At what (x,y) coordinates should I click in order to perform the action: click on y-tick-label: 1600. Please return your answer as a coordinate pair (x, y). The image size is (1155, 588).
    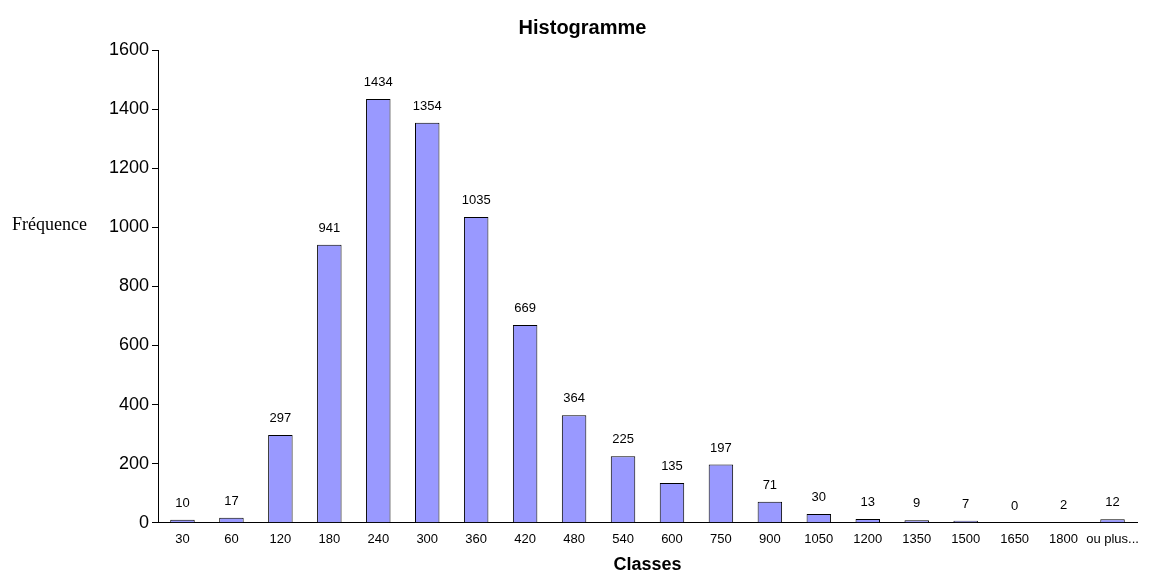
    Looking at the image, I should click on (128, 48).